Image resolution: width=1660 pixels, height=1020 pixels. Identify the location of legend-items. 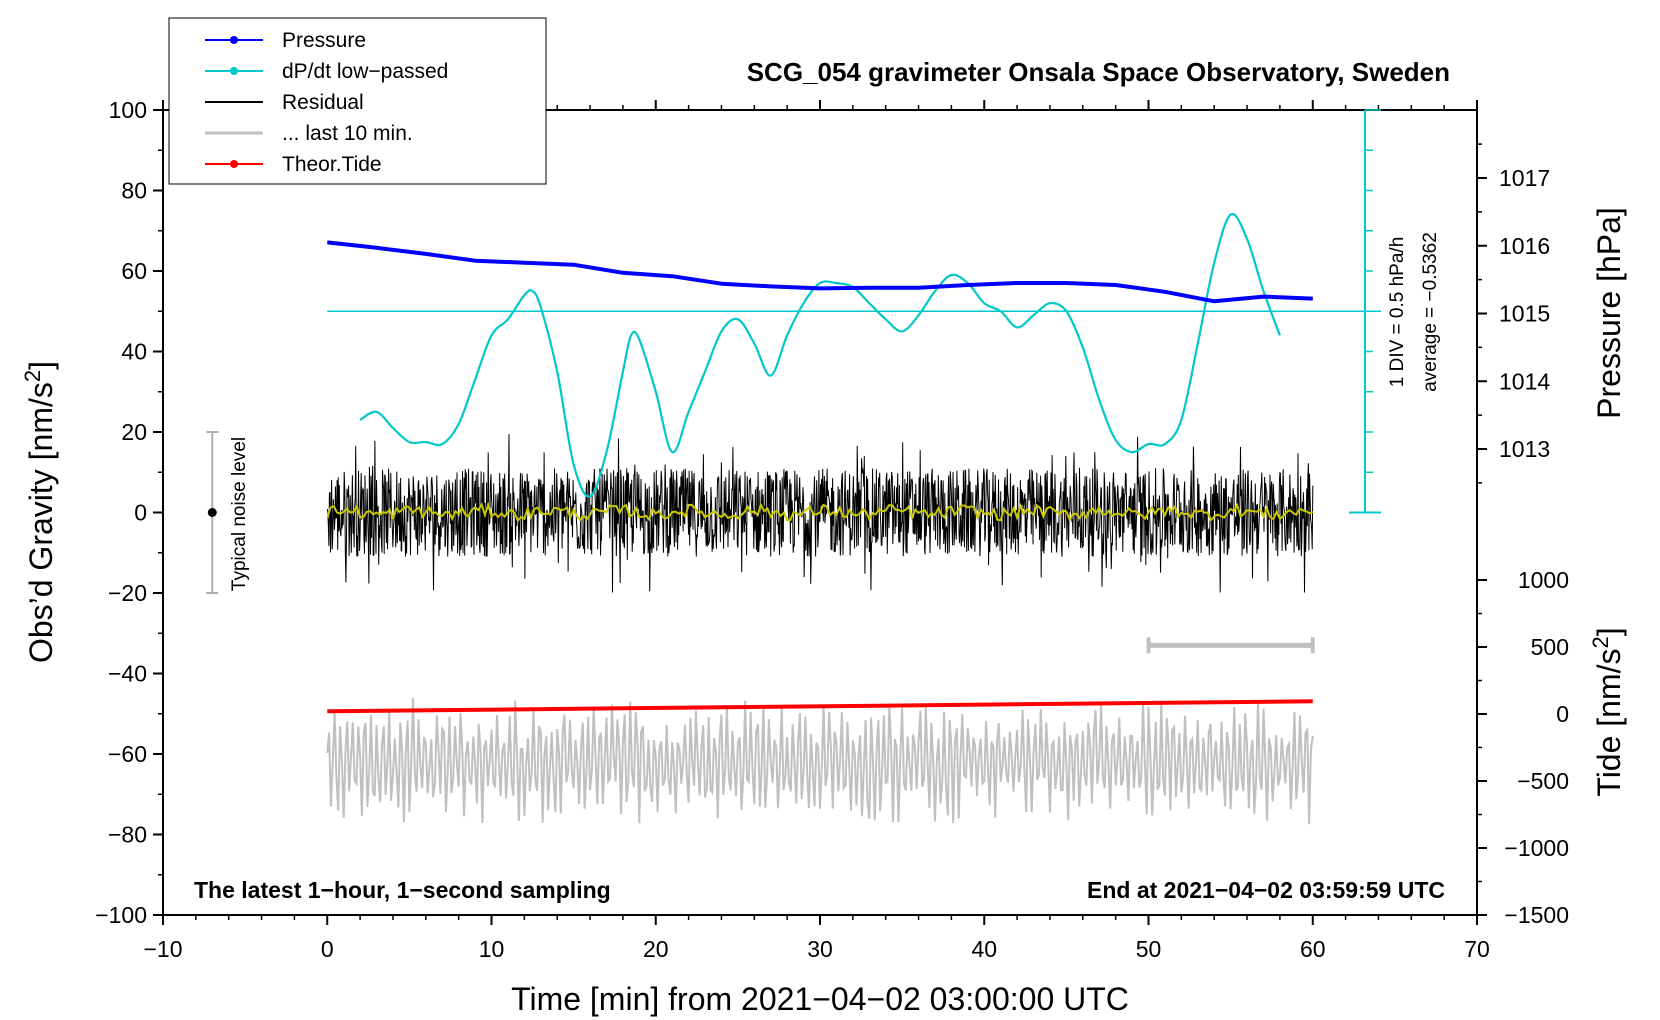
(234, 102).